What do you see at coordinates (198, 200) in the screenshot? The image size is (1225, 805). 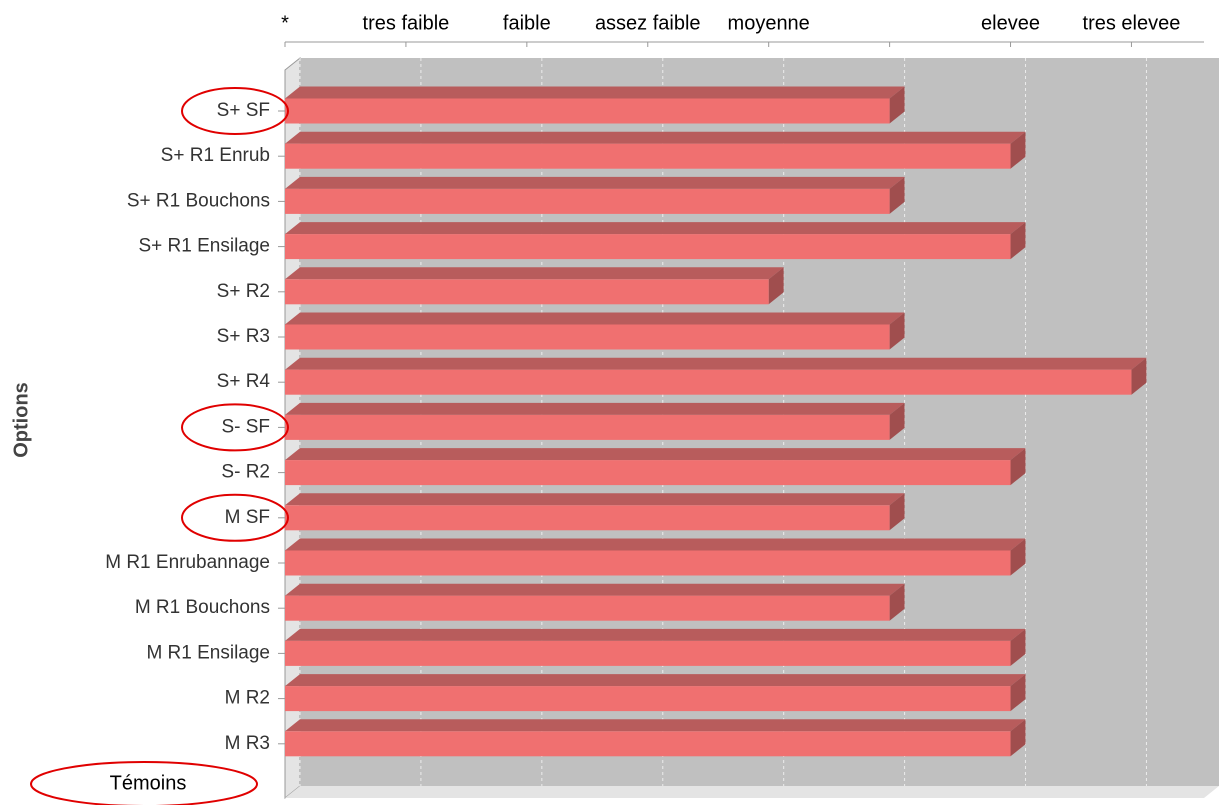 I see `y-tick-label: S+ R1 Bouchons` at bounding box center [198, 200].